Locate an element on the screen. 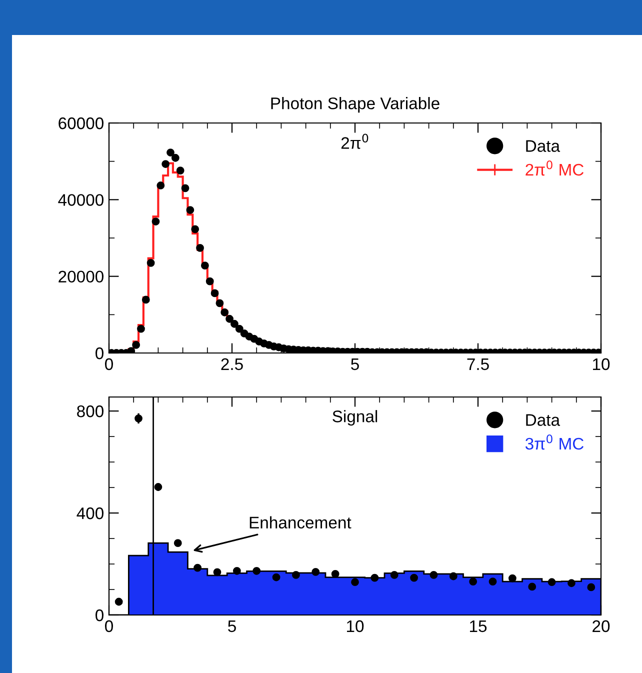 The image size is (642, 673). annotation: Signal is located at coordinates (355, 418).